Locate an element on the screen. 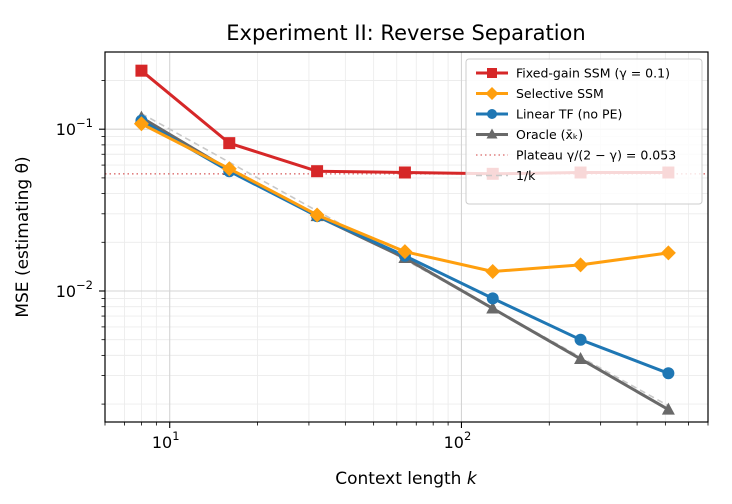 The image size is (732, 504). x-tick-label-exp: 1 is located at coordinates (175, 436).